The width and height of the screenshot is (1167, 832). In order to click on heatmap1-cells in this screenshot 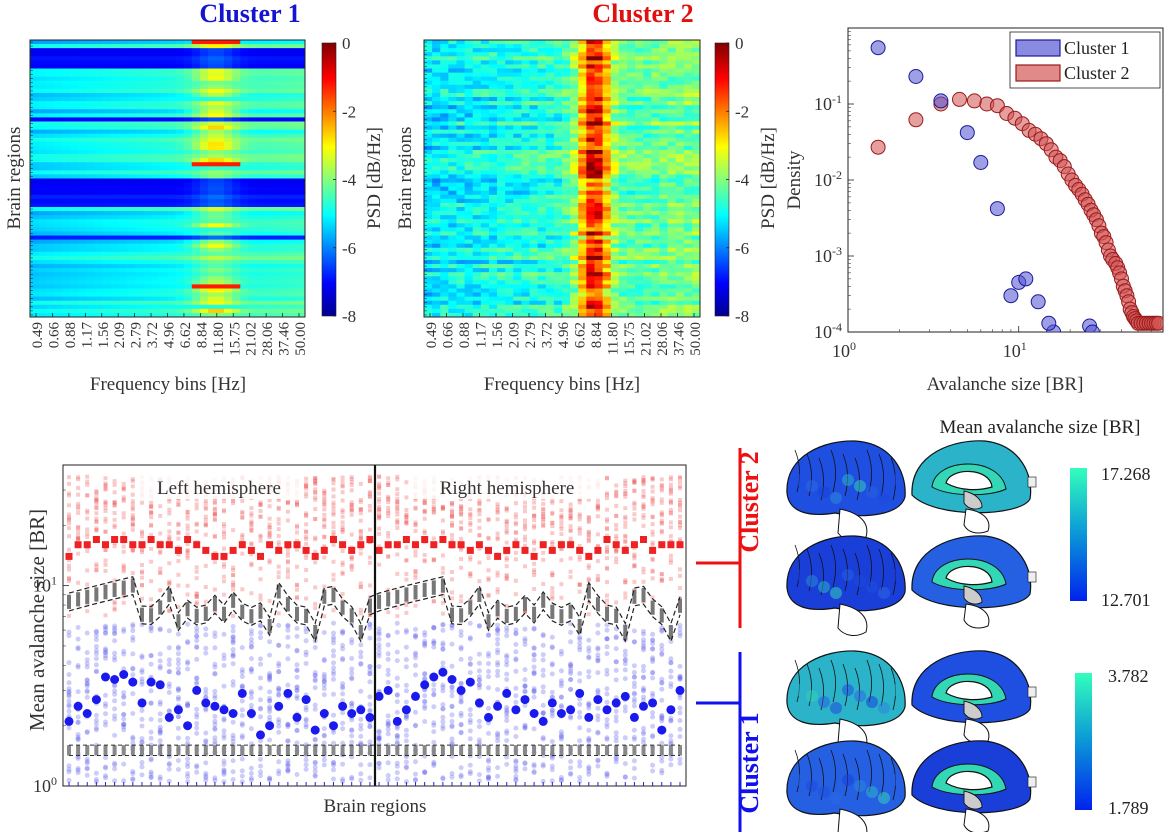, I will do `click(168, 179)`.